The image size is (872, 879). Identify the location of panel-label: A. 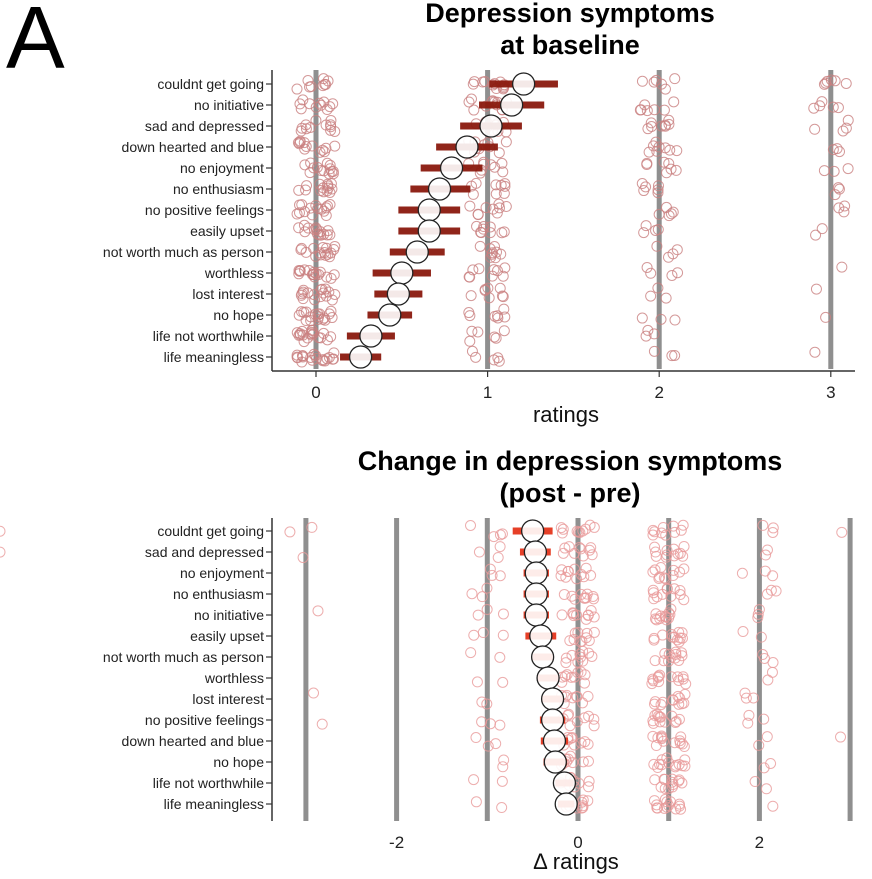
(35, 43).